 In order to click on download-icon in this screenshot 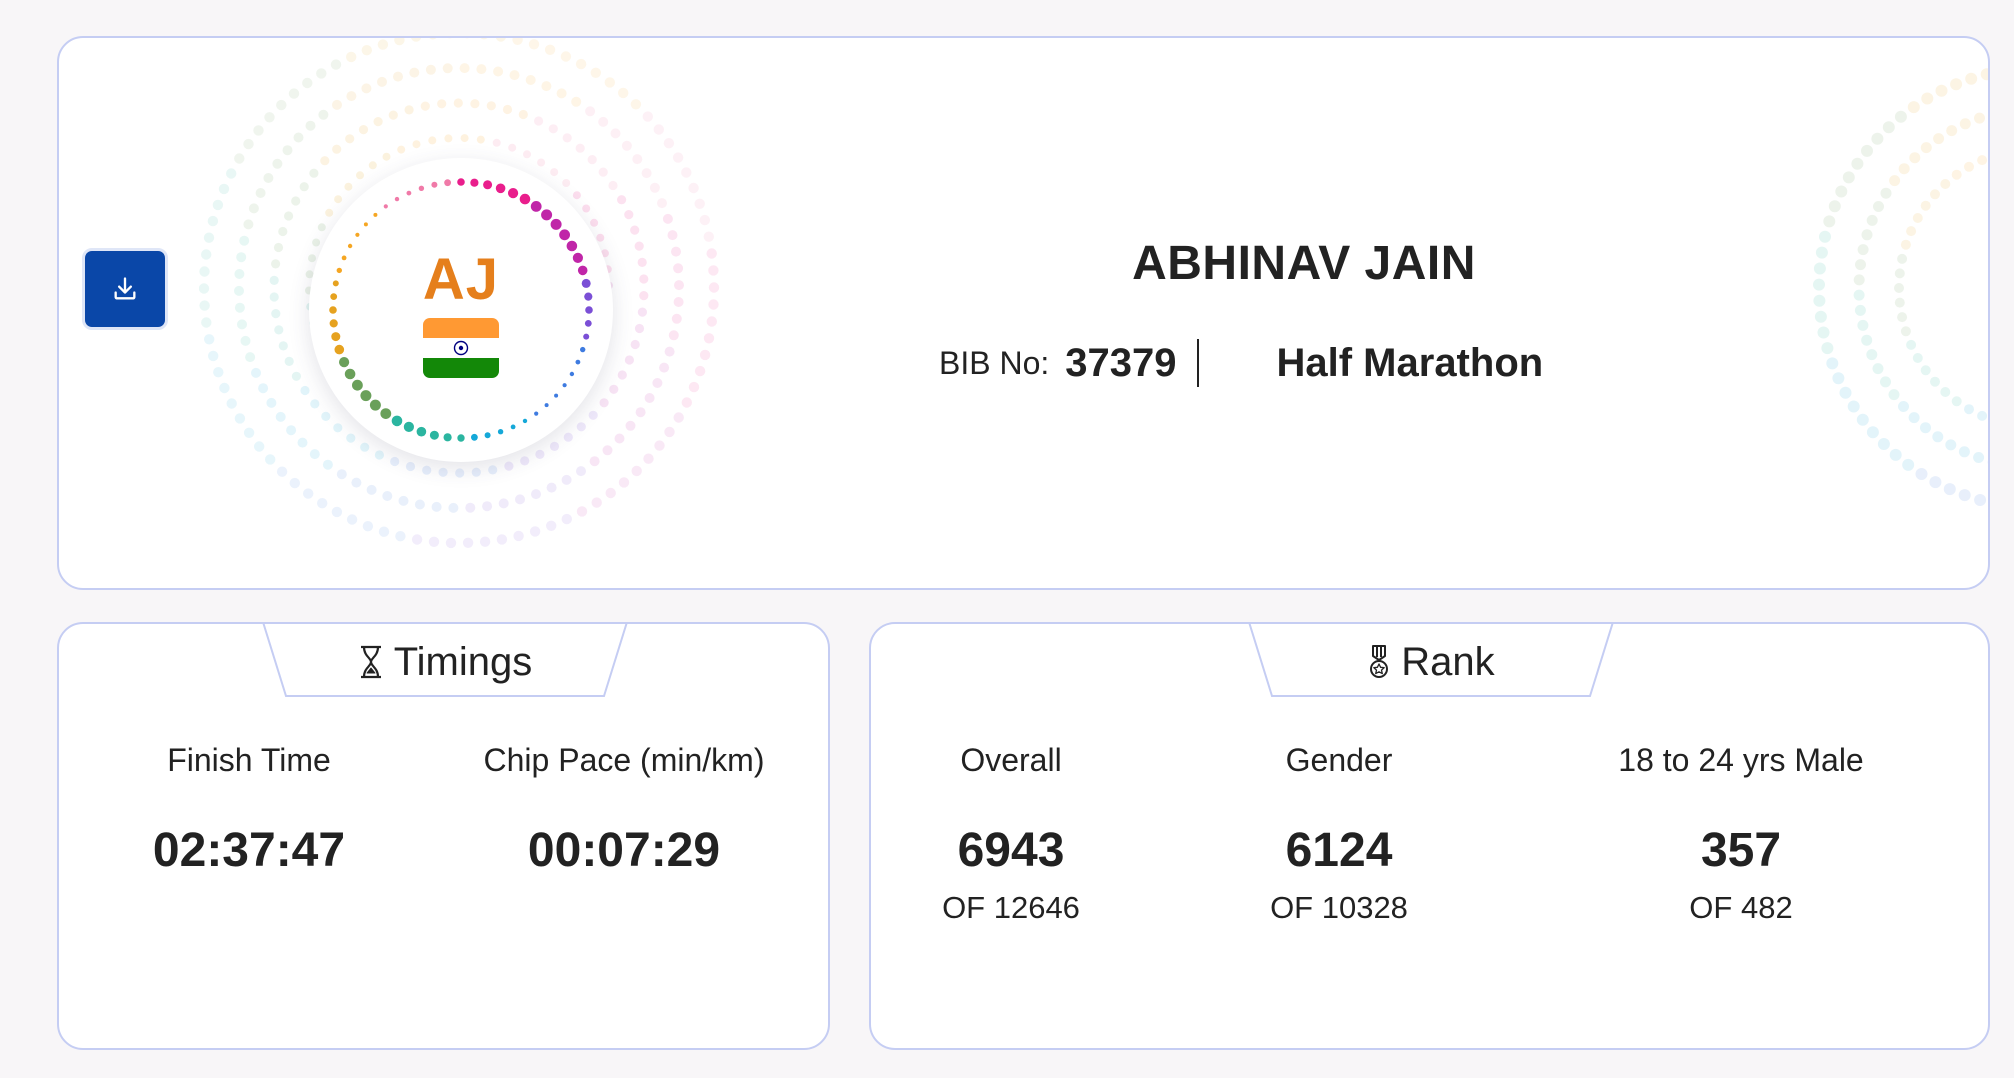, I will do `click(125, 288)`.